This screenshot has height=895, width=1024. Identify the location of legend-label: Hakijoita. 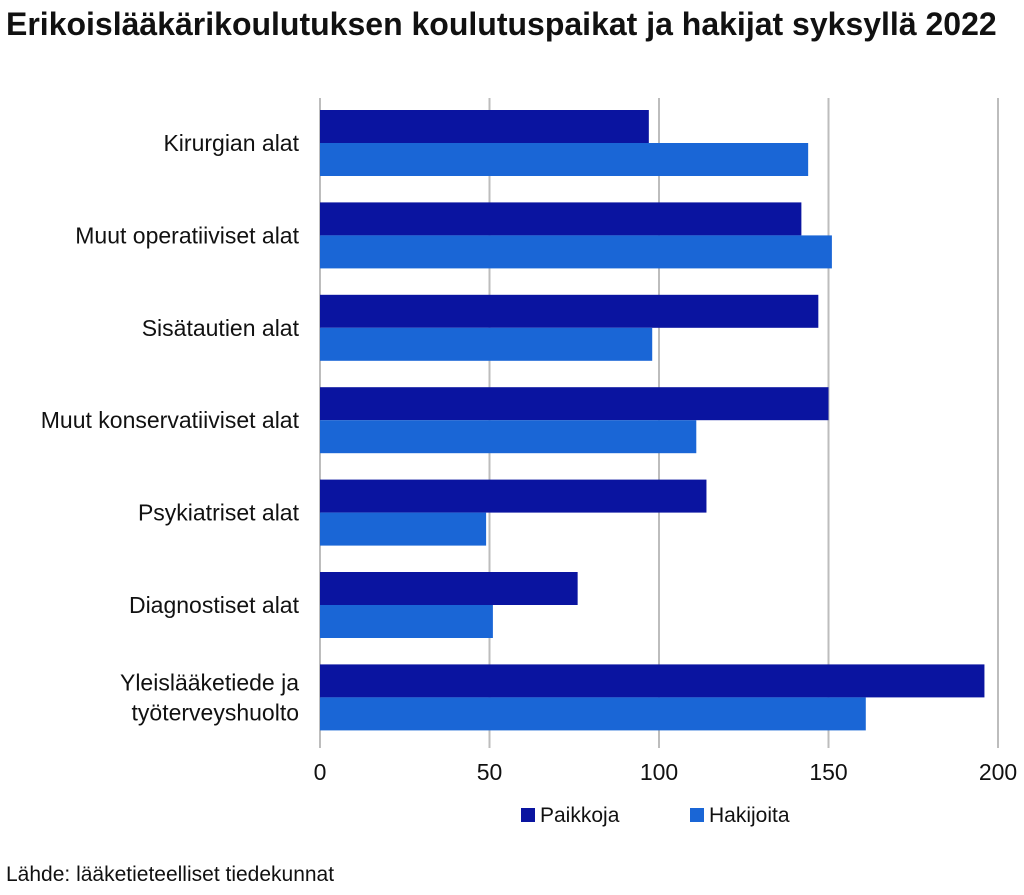
(749, 815).